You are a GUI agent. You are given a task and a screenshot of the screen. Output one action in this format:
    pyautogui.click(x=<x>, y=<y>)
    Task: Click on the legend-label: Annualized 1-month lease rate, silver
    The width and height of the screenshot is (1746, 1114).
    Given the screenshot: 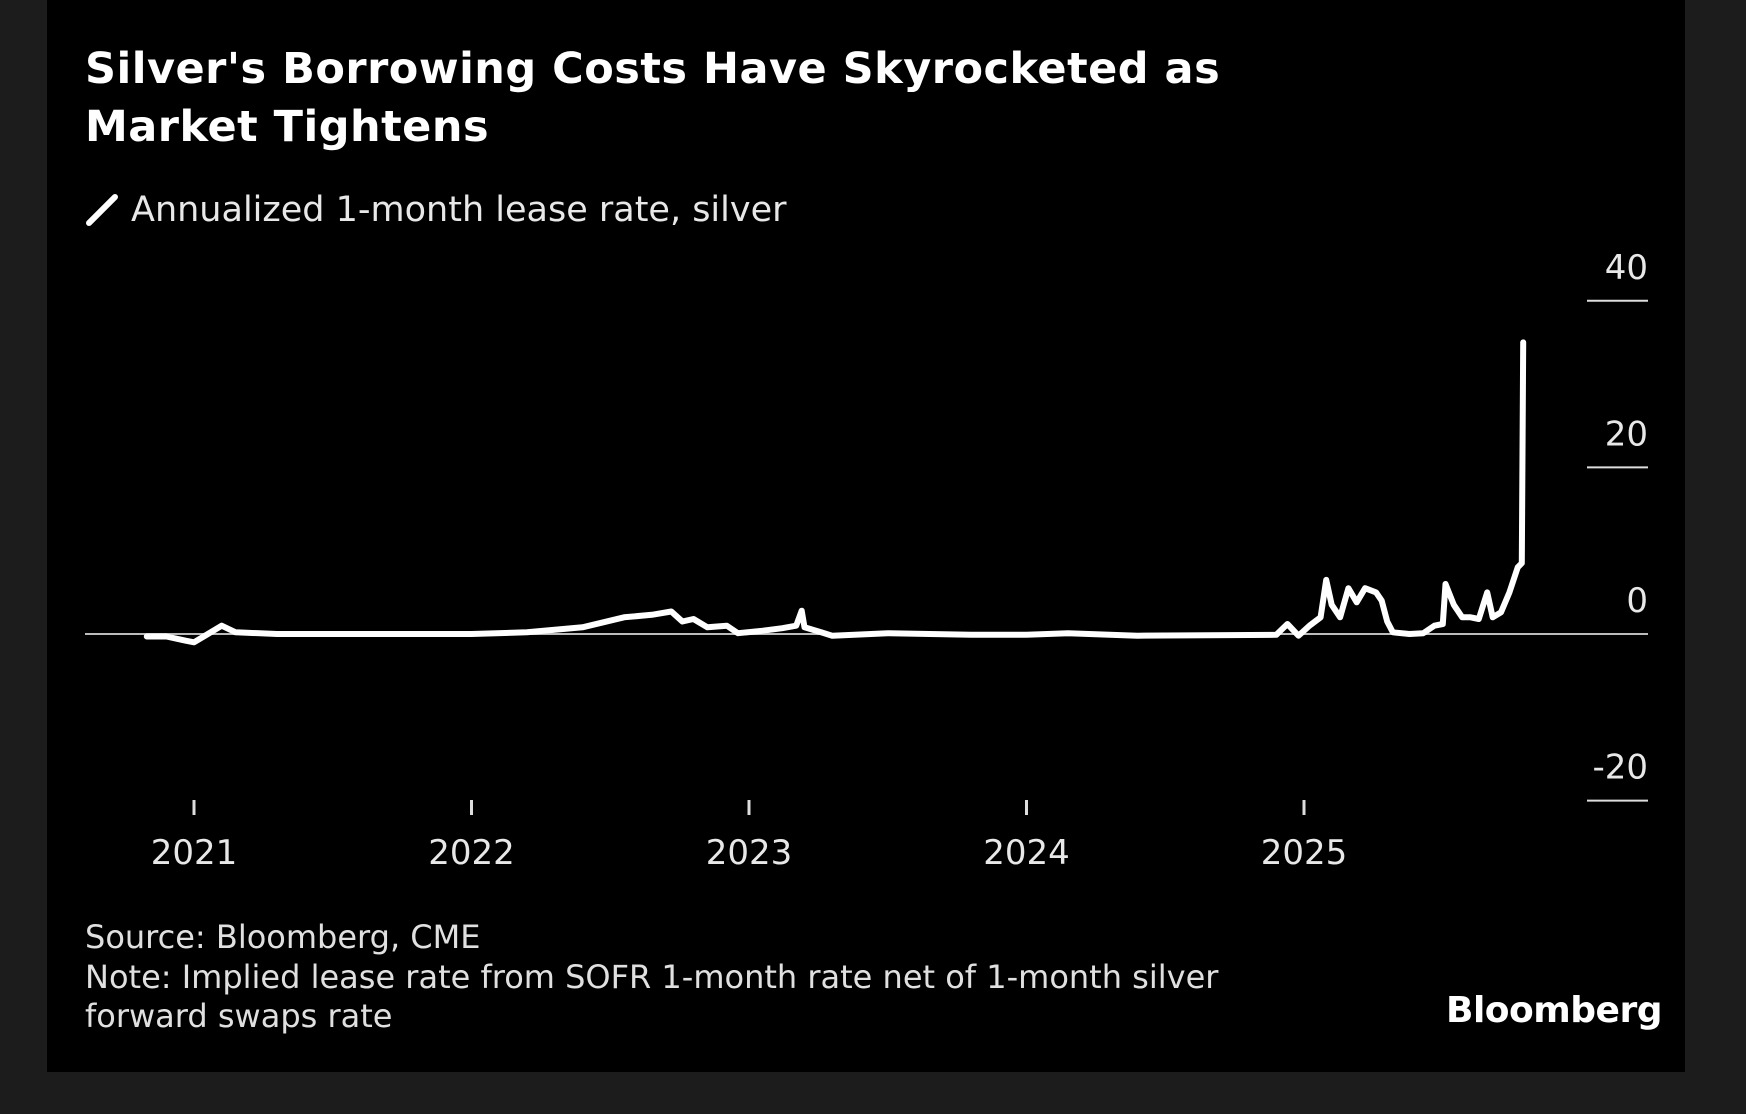 What is the action you would take?
    pyautogui.click(x=459, y=210)
    